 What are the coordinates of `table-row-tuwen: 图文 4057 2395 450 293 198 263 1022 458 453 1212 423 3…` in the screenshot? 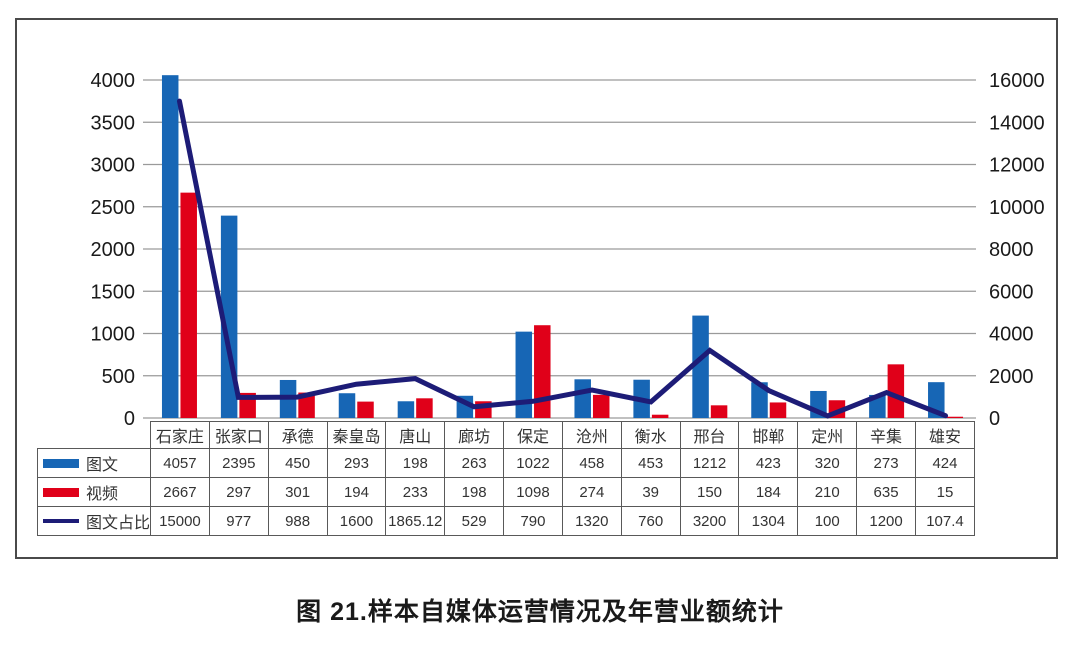 It's located at (506, 463).